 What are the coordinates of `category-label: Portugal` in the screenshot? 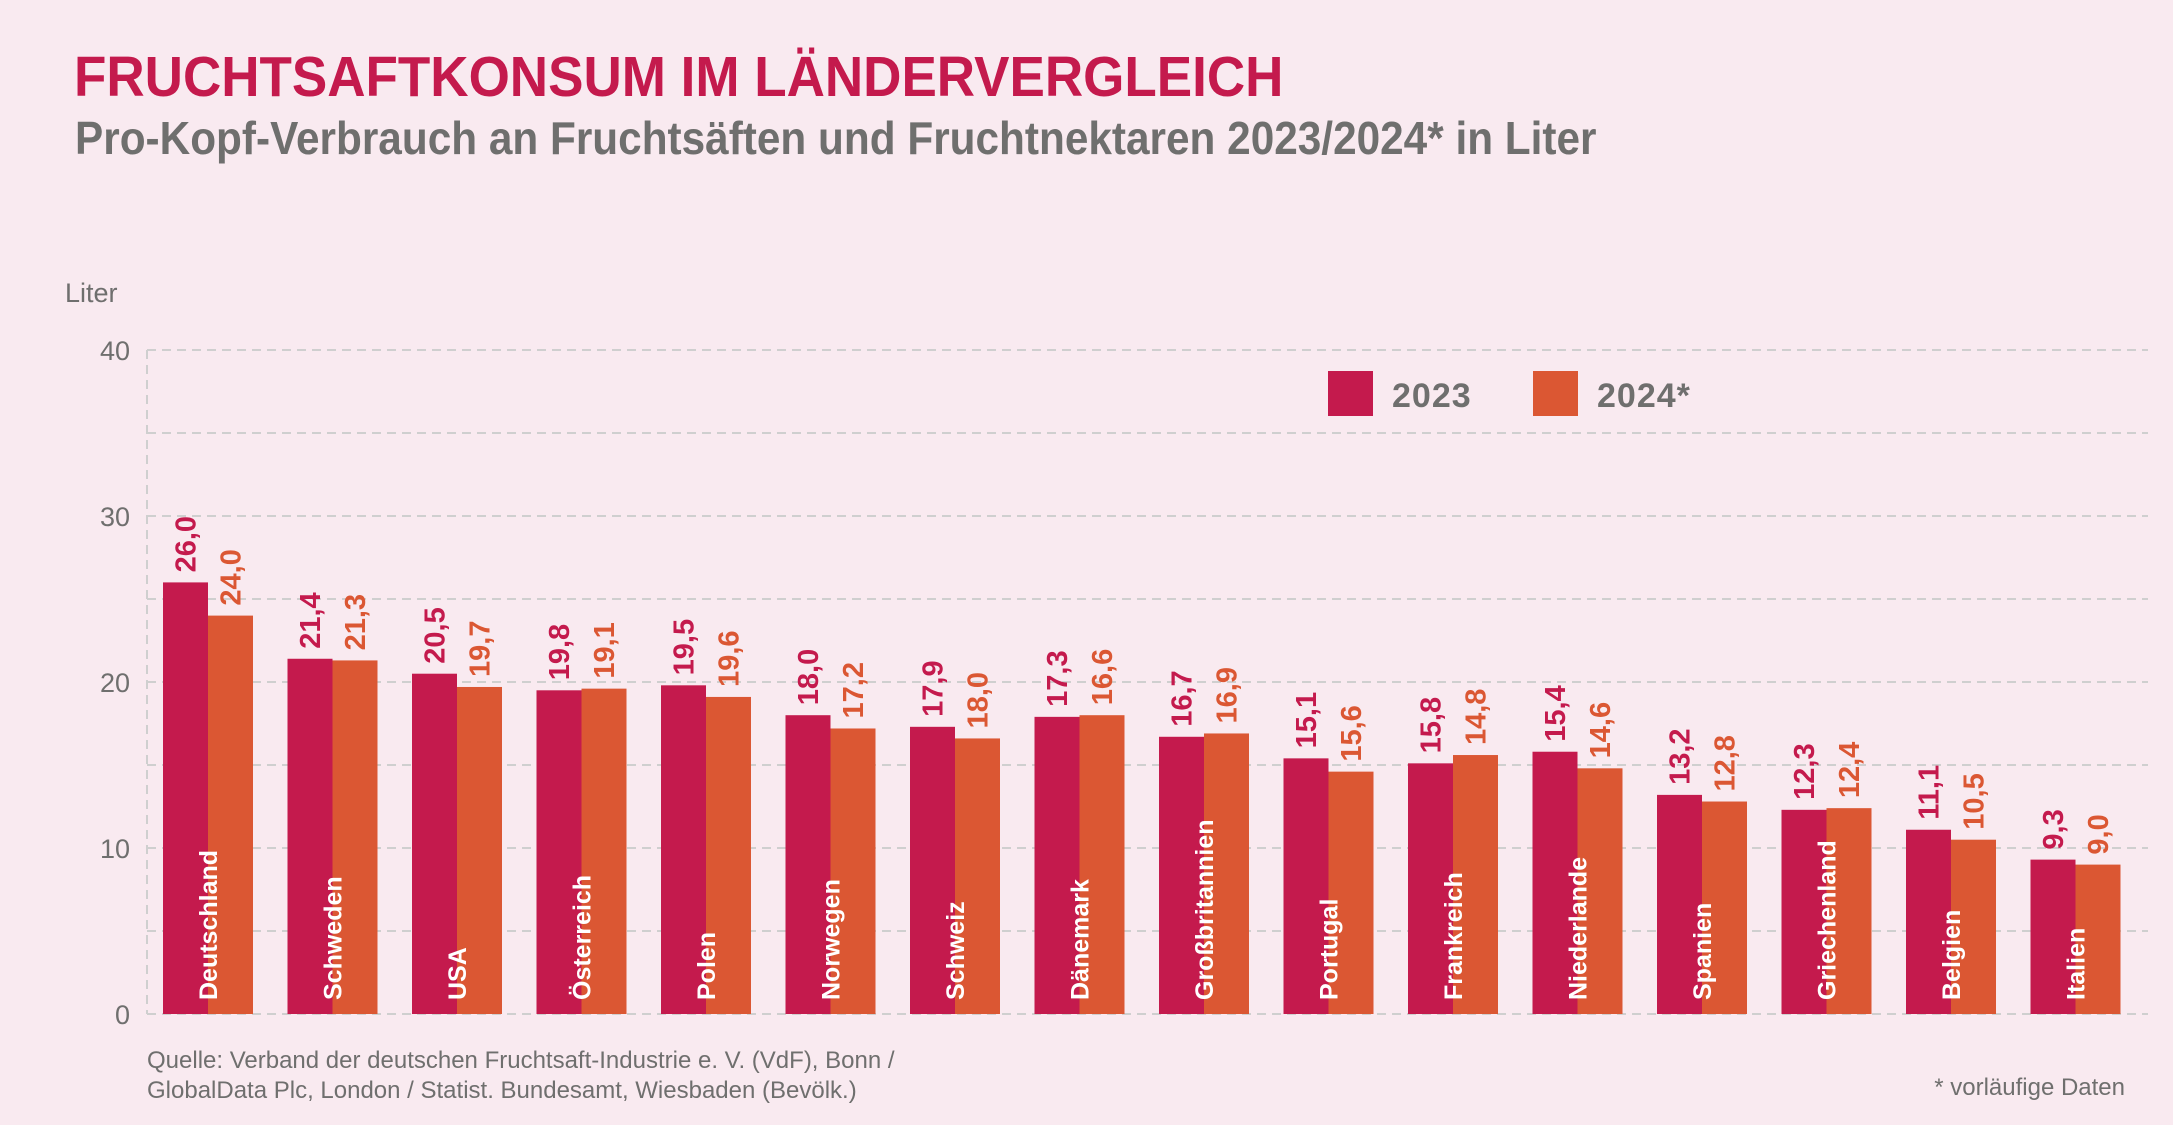 It's located at (1330, 949).